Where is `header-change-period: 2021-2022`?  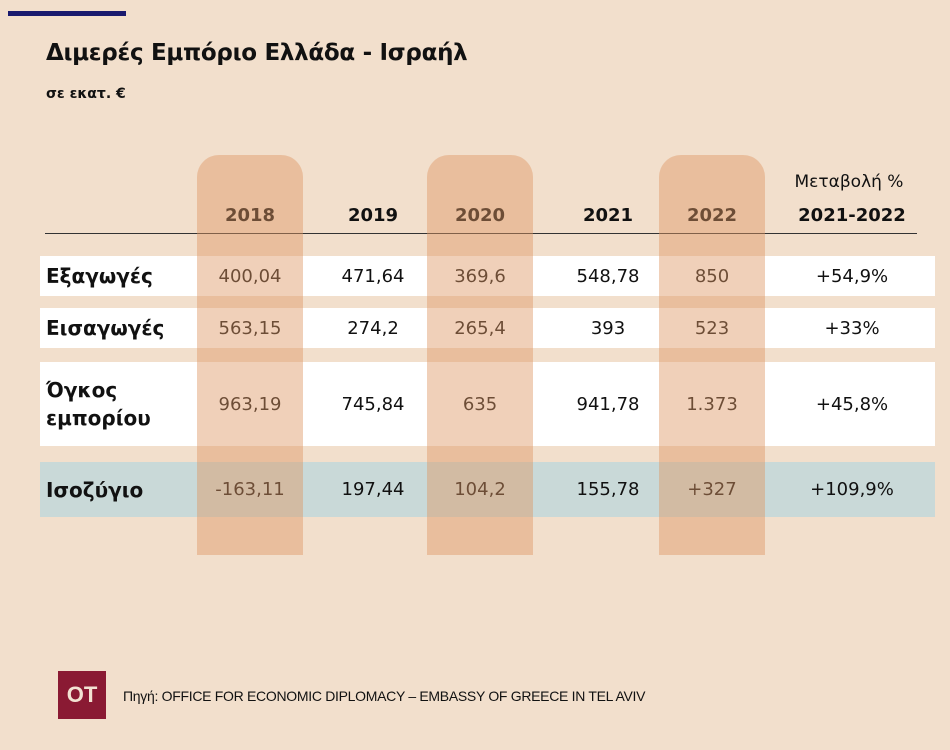 header-change-period: 2021-2022 is located at coordinates (852, 215).